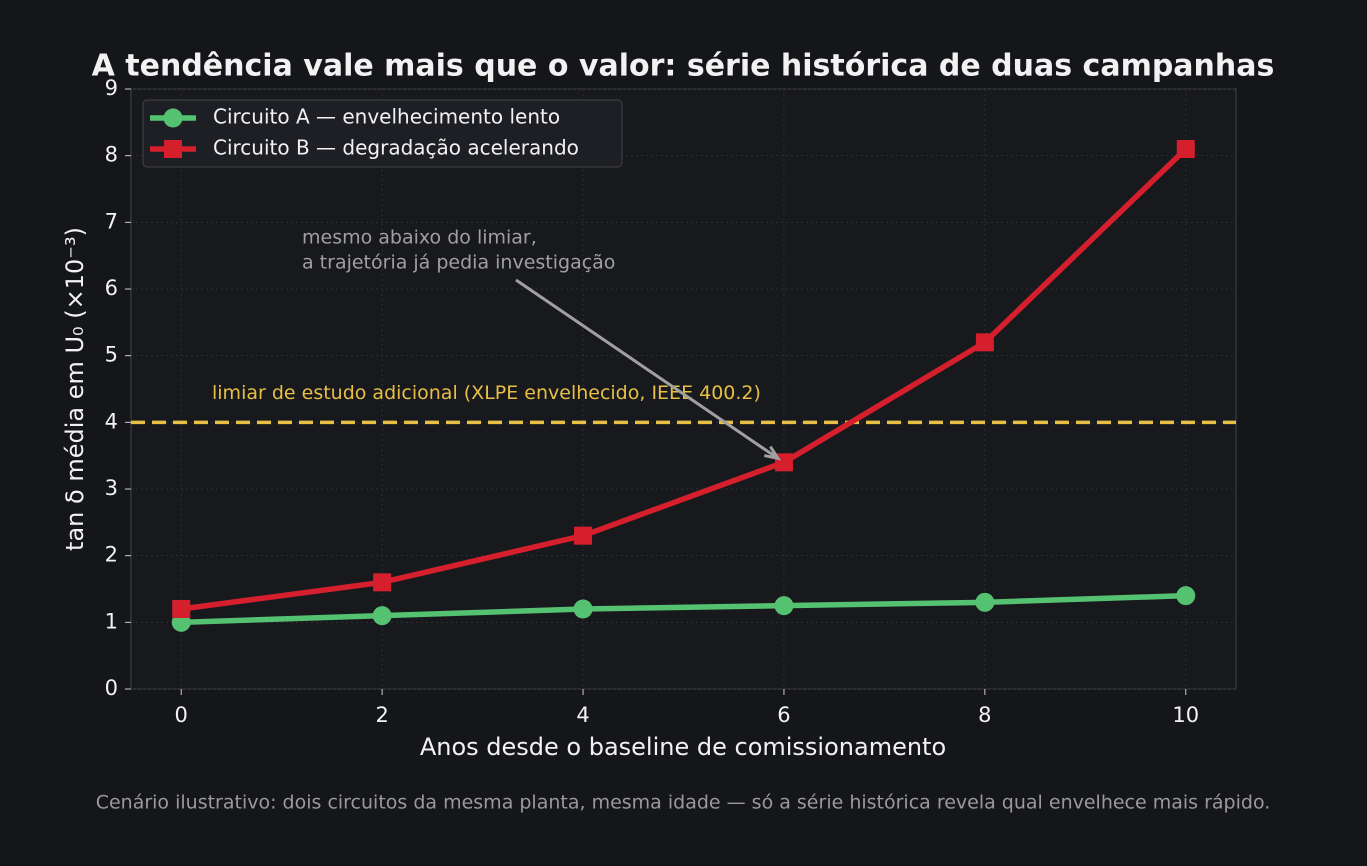 Image resolution: width=1367 pixels, height=866 pixels. I want to click on x-axis-label: Anos desde o baseline de comissionamento, so click(683, 747).